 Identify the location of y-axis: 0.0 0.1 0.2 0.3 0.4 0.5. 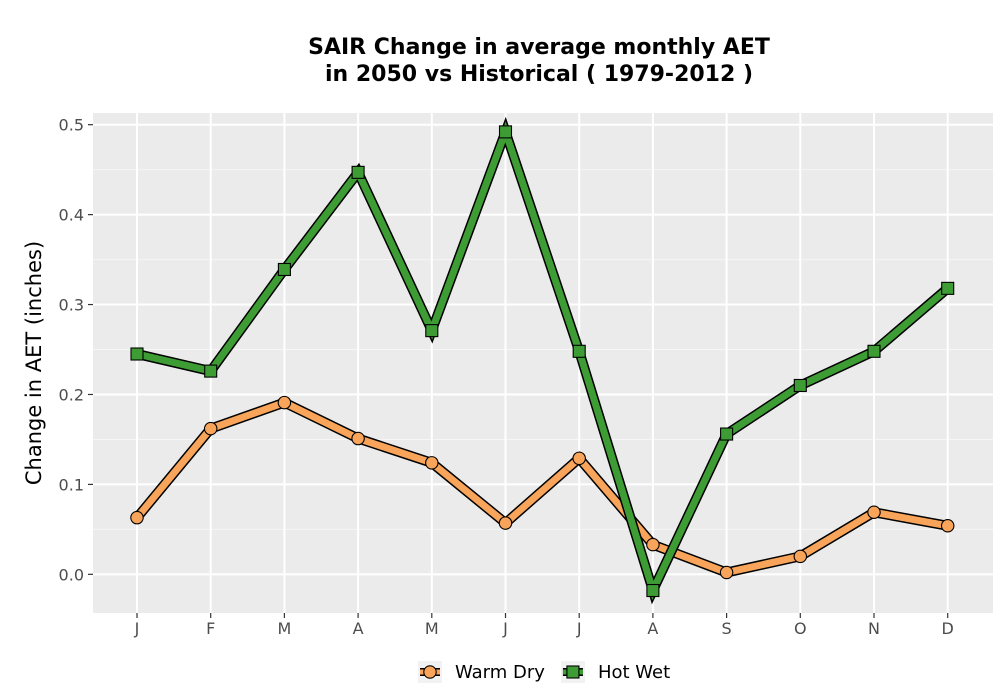
(76, 350).